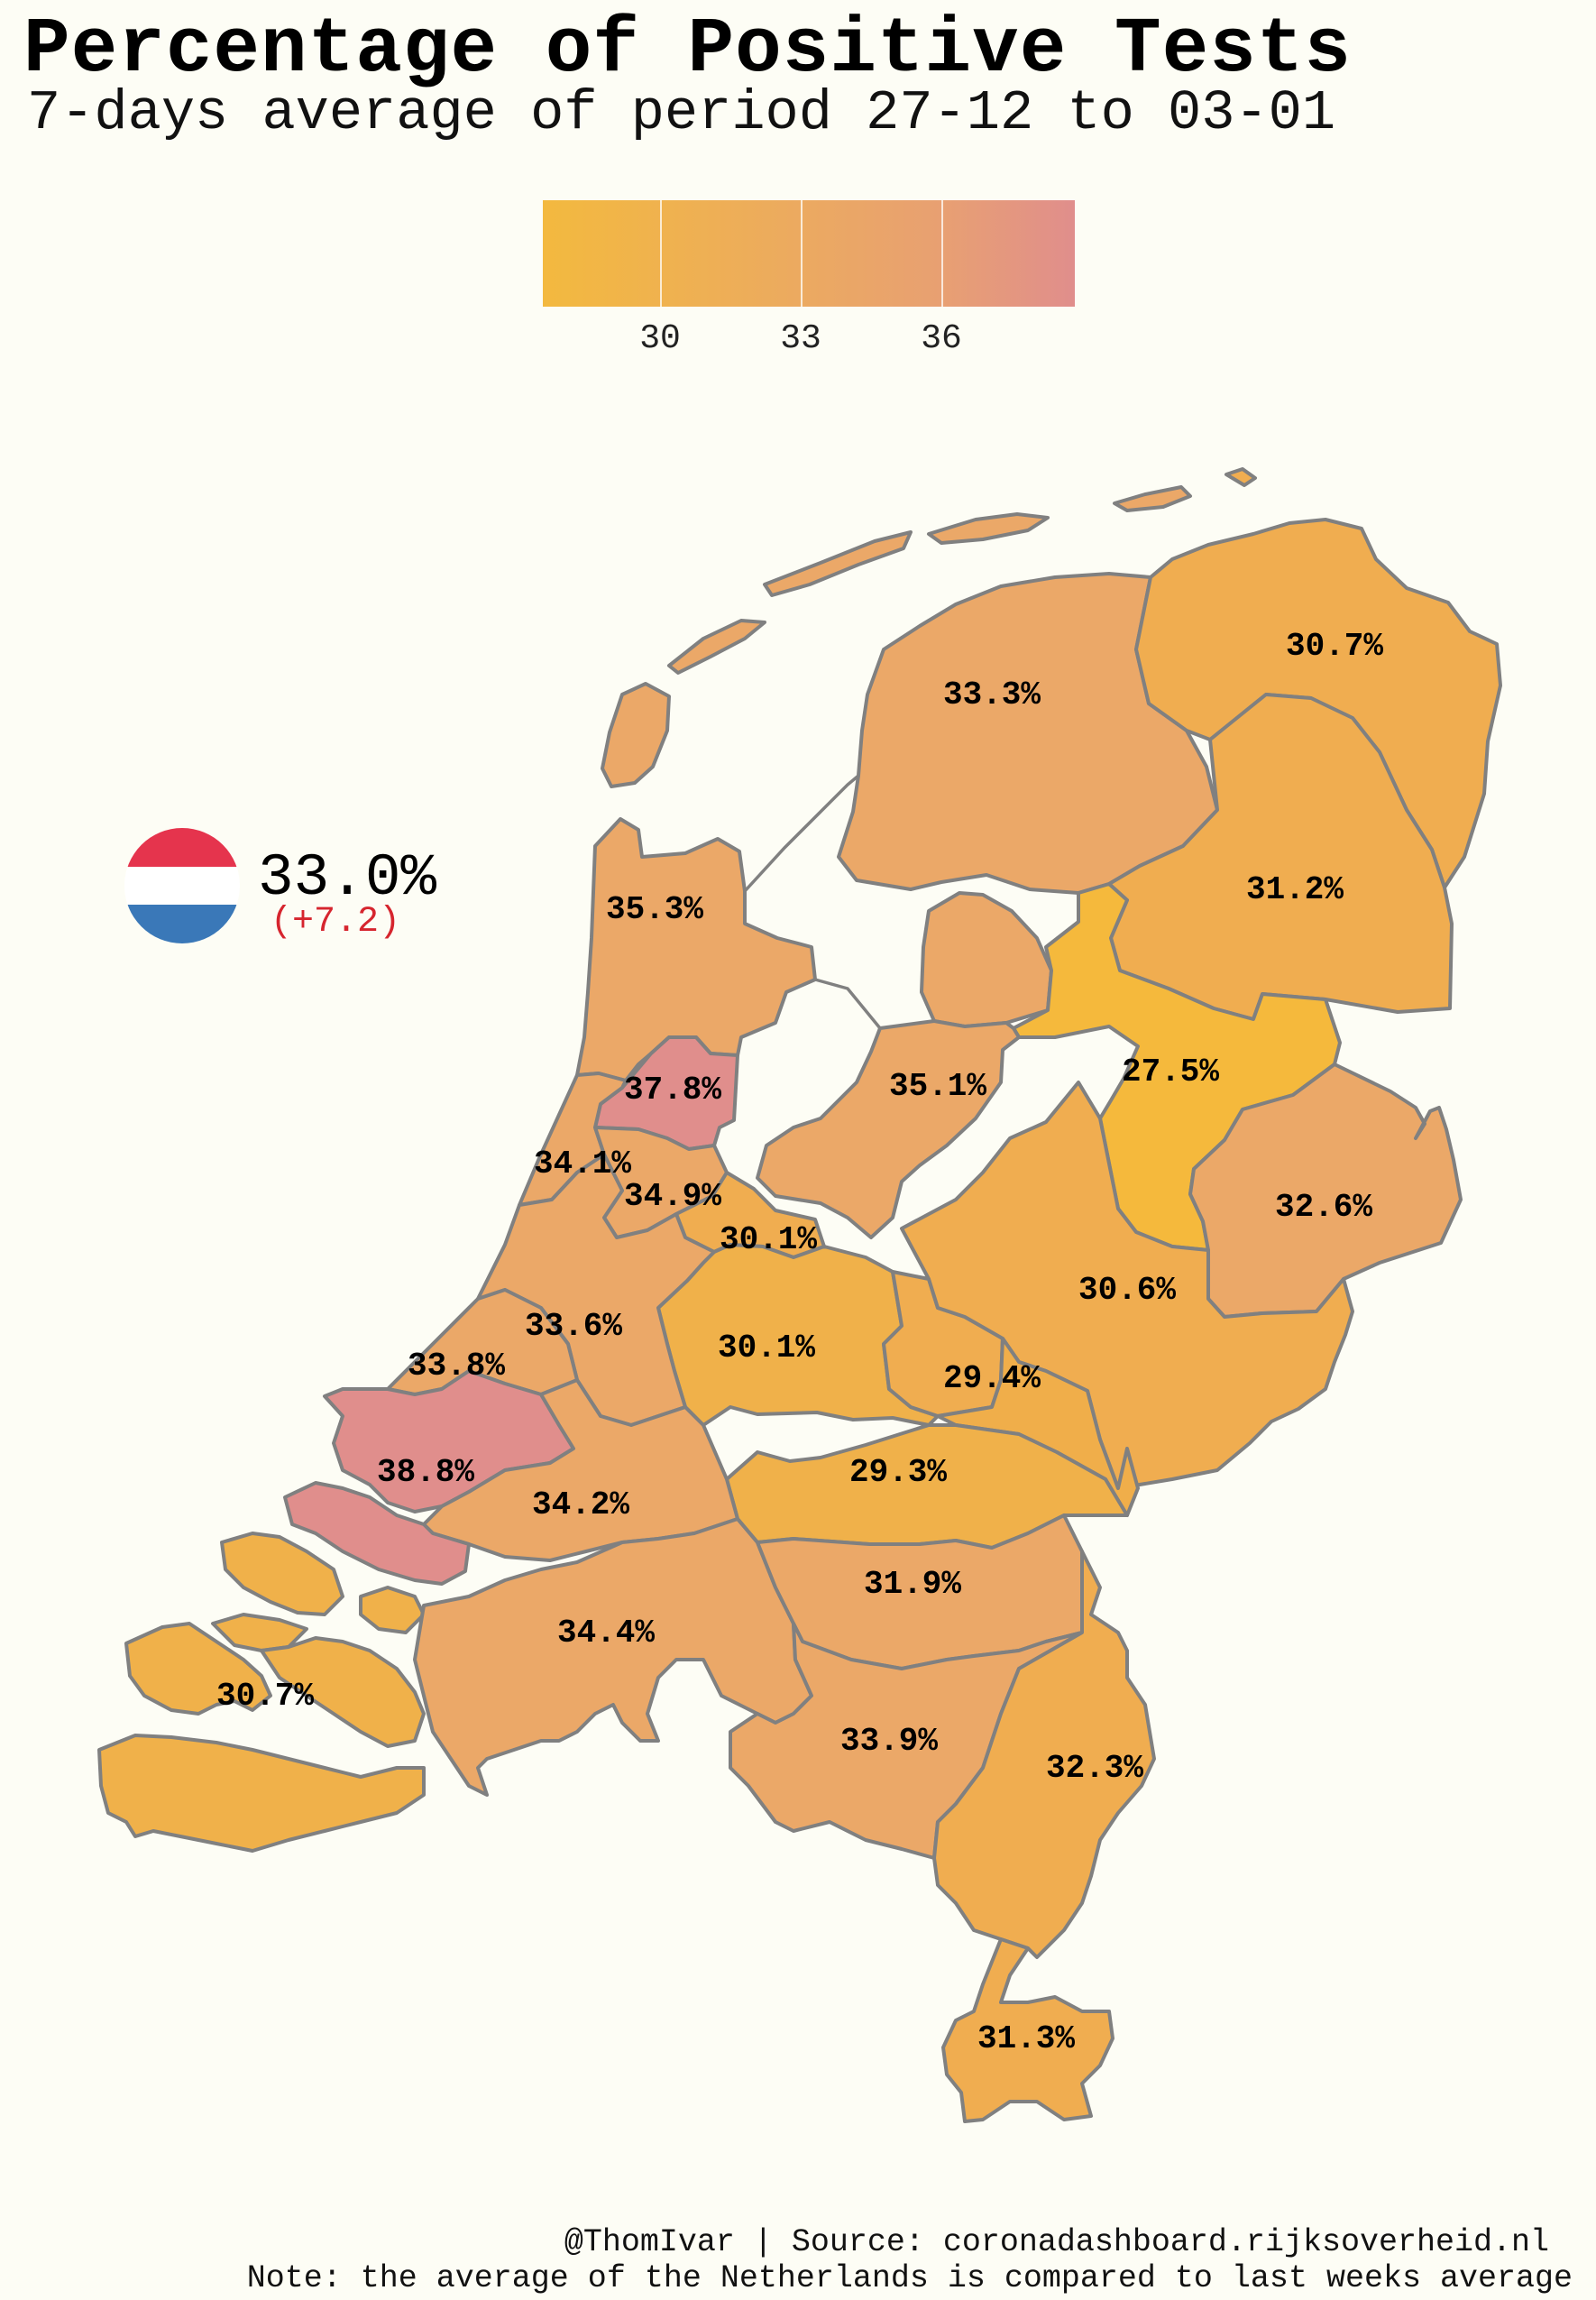  I want to click on region-zeeland-flanders, so click(262, 1793).